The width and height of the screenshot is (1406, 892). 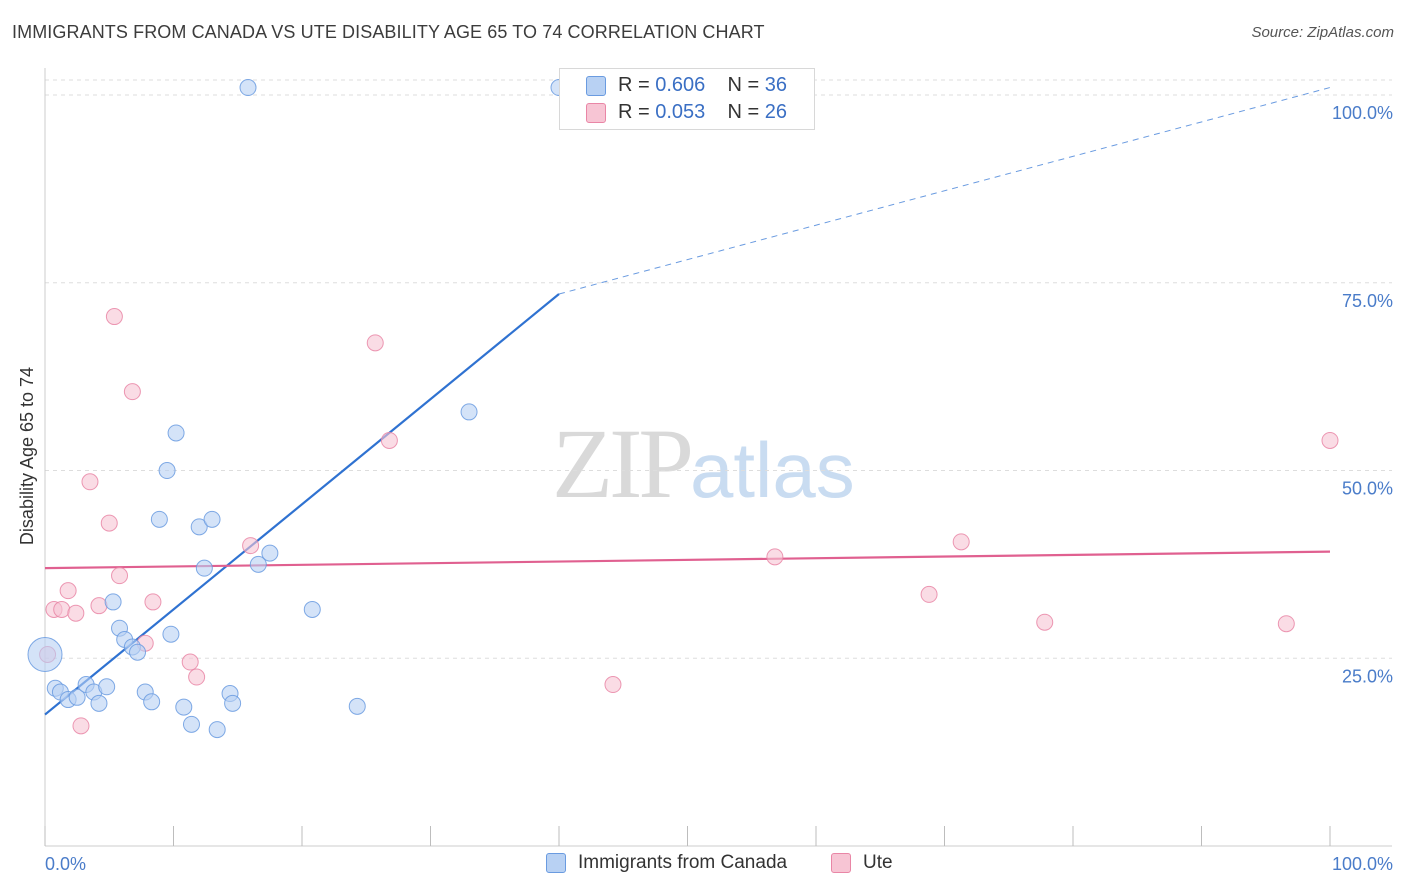 I want to click on bottom-legend-label: Immigrants from Canada, so click(x=683, y=862).